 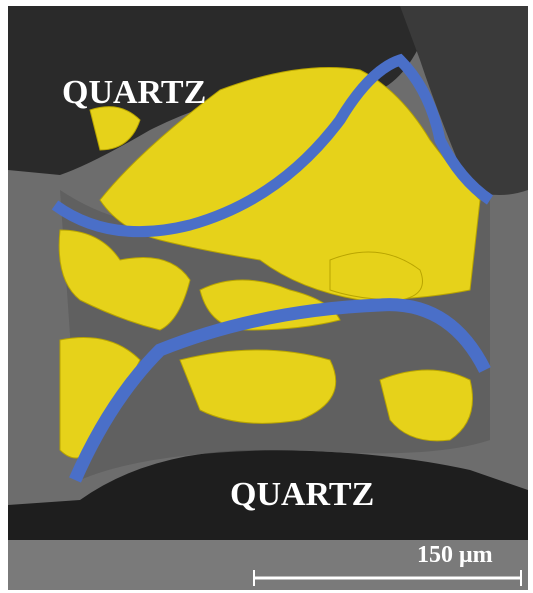 I want to click on quartz-bottom, so click(x=268, y=495).